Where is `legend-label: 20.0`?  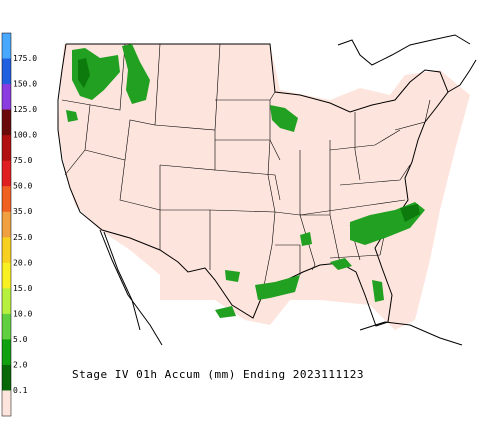 legend-label: 20.0 is located at coordinates (22, 262).